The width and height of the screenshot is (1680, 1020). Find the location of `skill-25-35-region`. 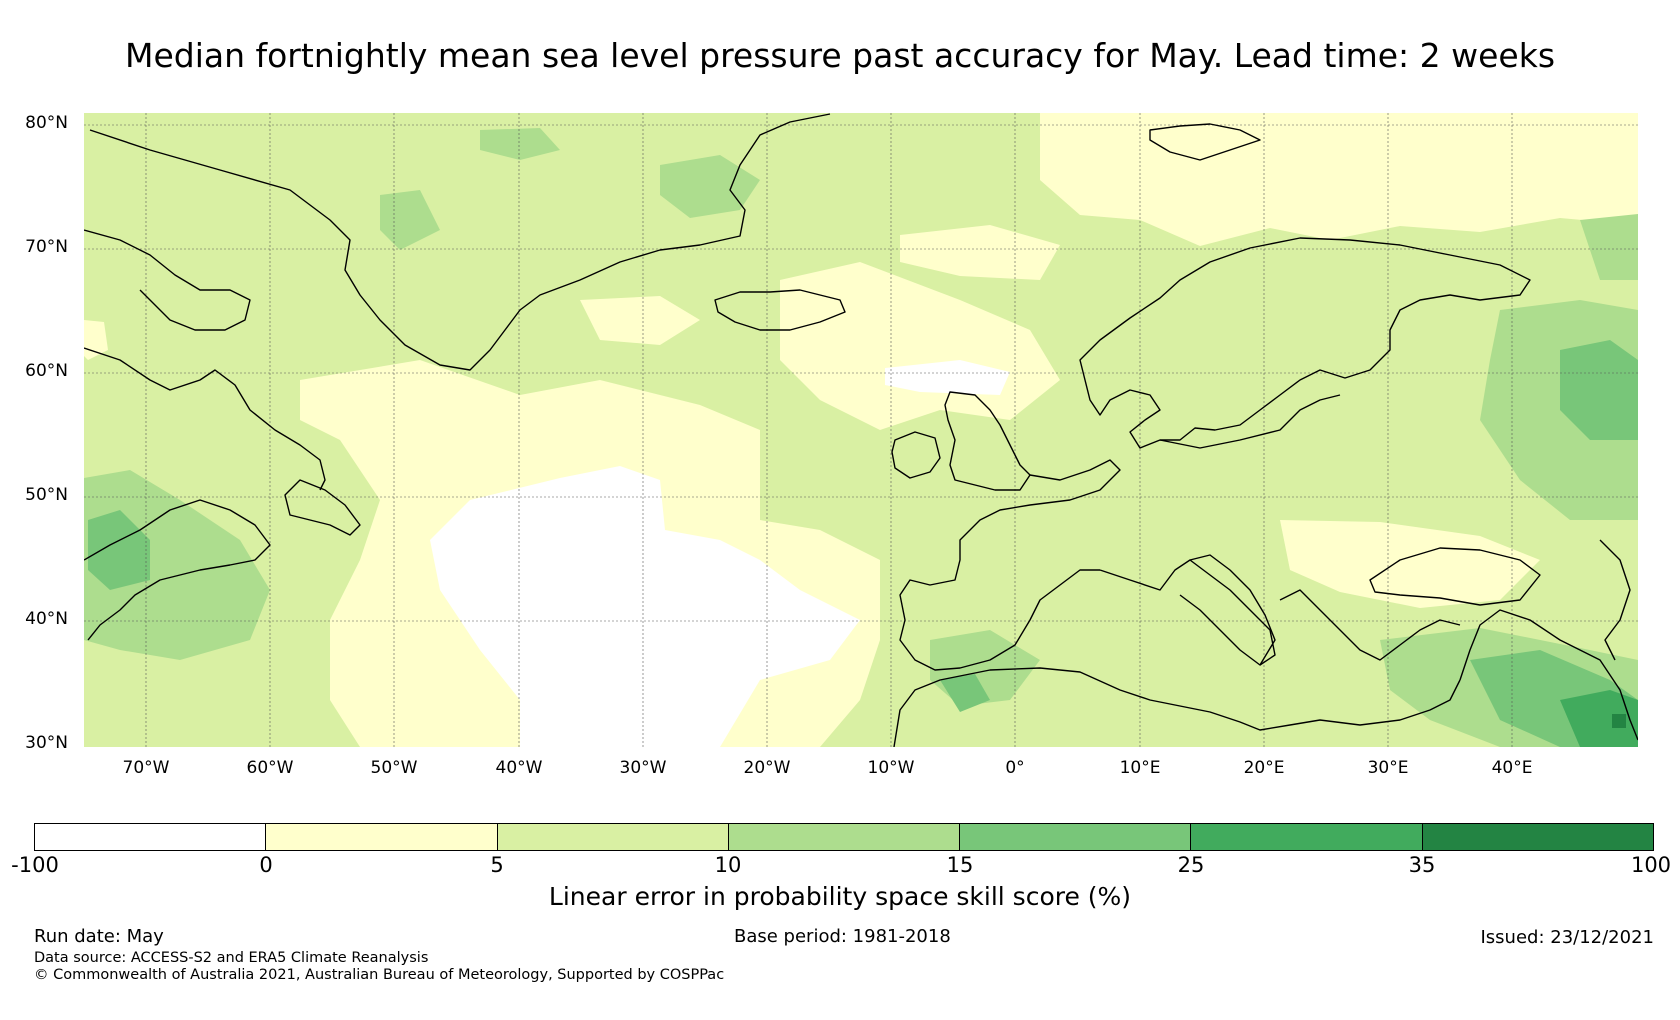

skill-25-35-region is located at coordinates (1599, 718).